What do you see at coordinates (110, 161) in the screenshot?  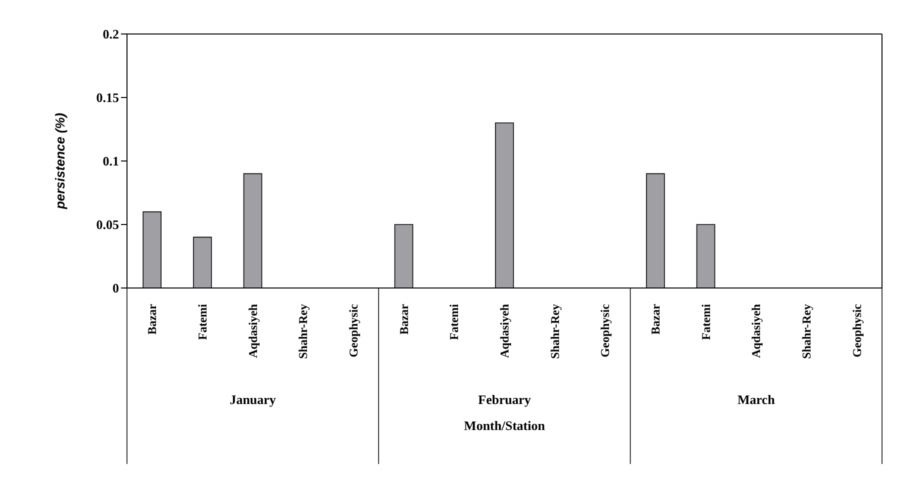 I see `y-tick-label: 0.1` at bounding box center [110, 161].